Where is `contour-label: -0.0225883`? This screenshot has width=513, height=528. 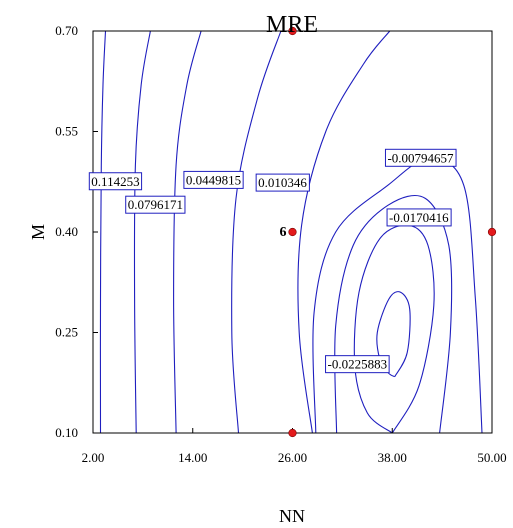 contour-label: -0.0225883 is located at coordinates (357, 364).